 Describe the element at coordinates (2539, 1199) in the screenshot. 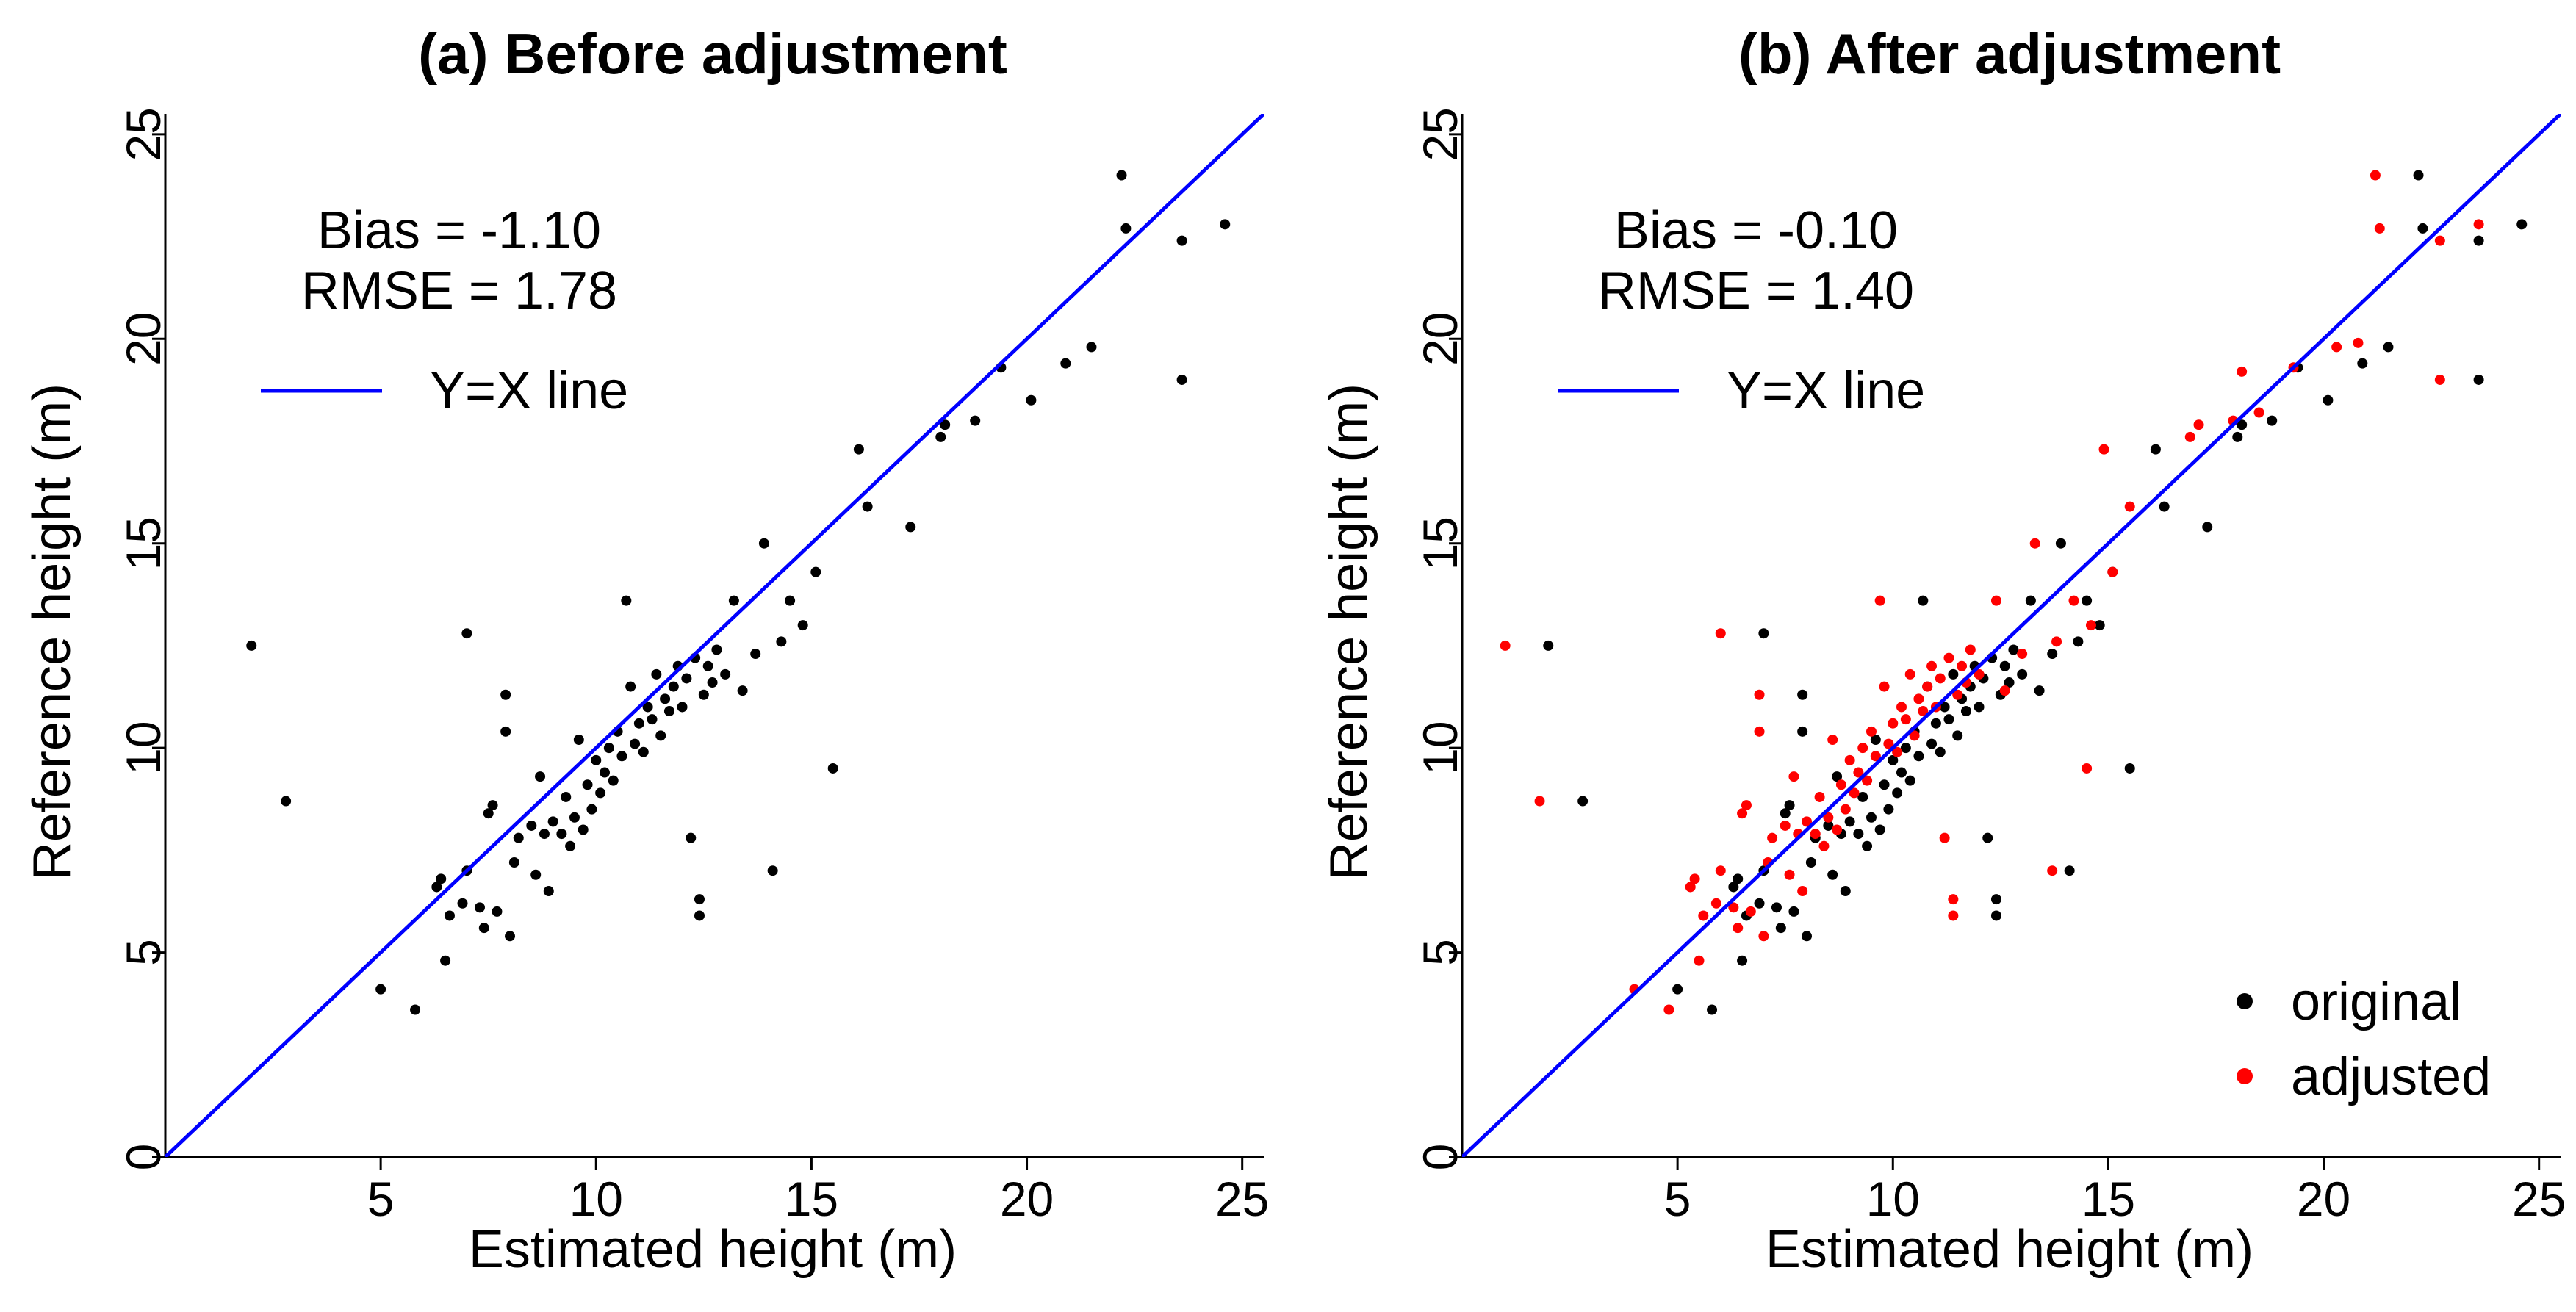

I see `x-tick-label: 25` at that location.